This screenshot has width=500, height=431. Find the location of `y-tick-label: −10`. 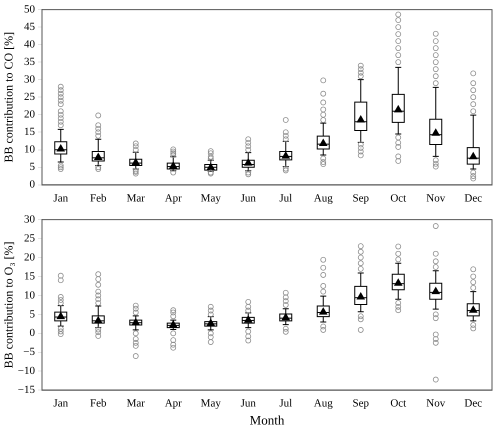

y-tick-label: −10 is located at coordinates (27, 371).